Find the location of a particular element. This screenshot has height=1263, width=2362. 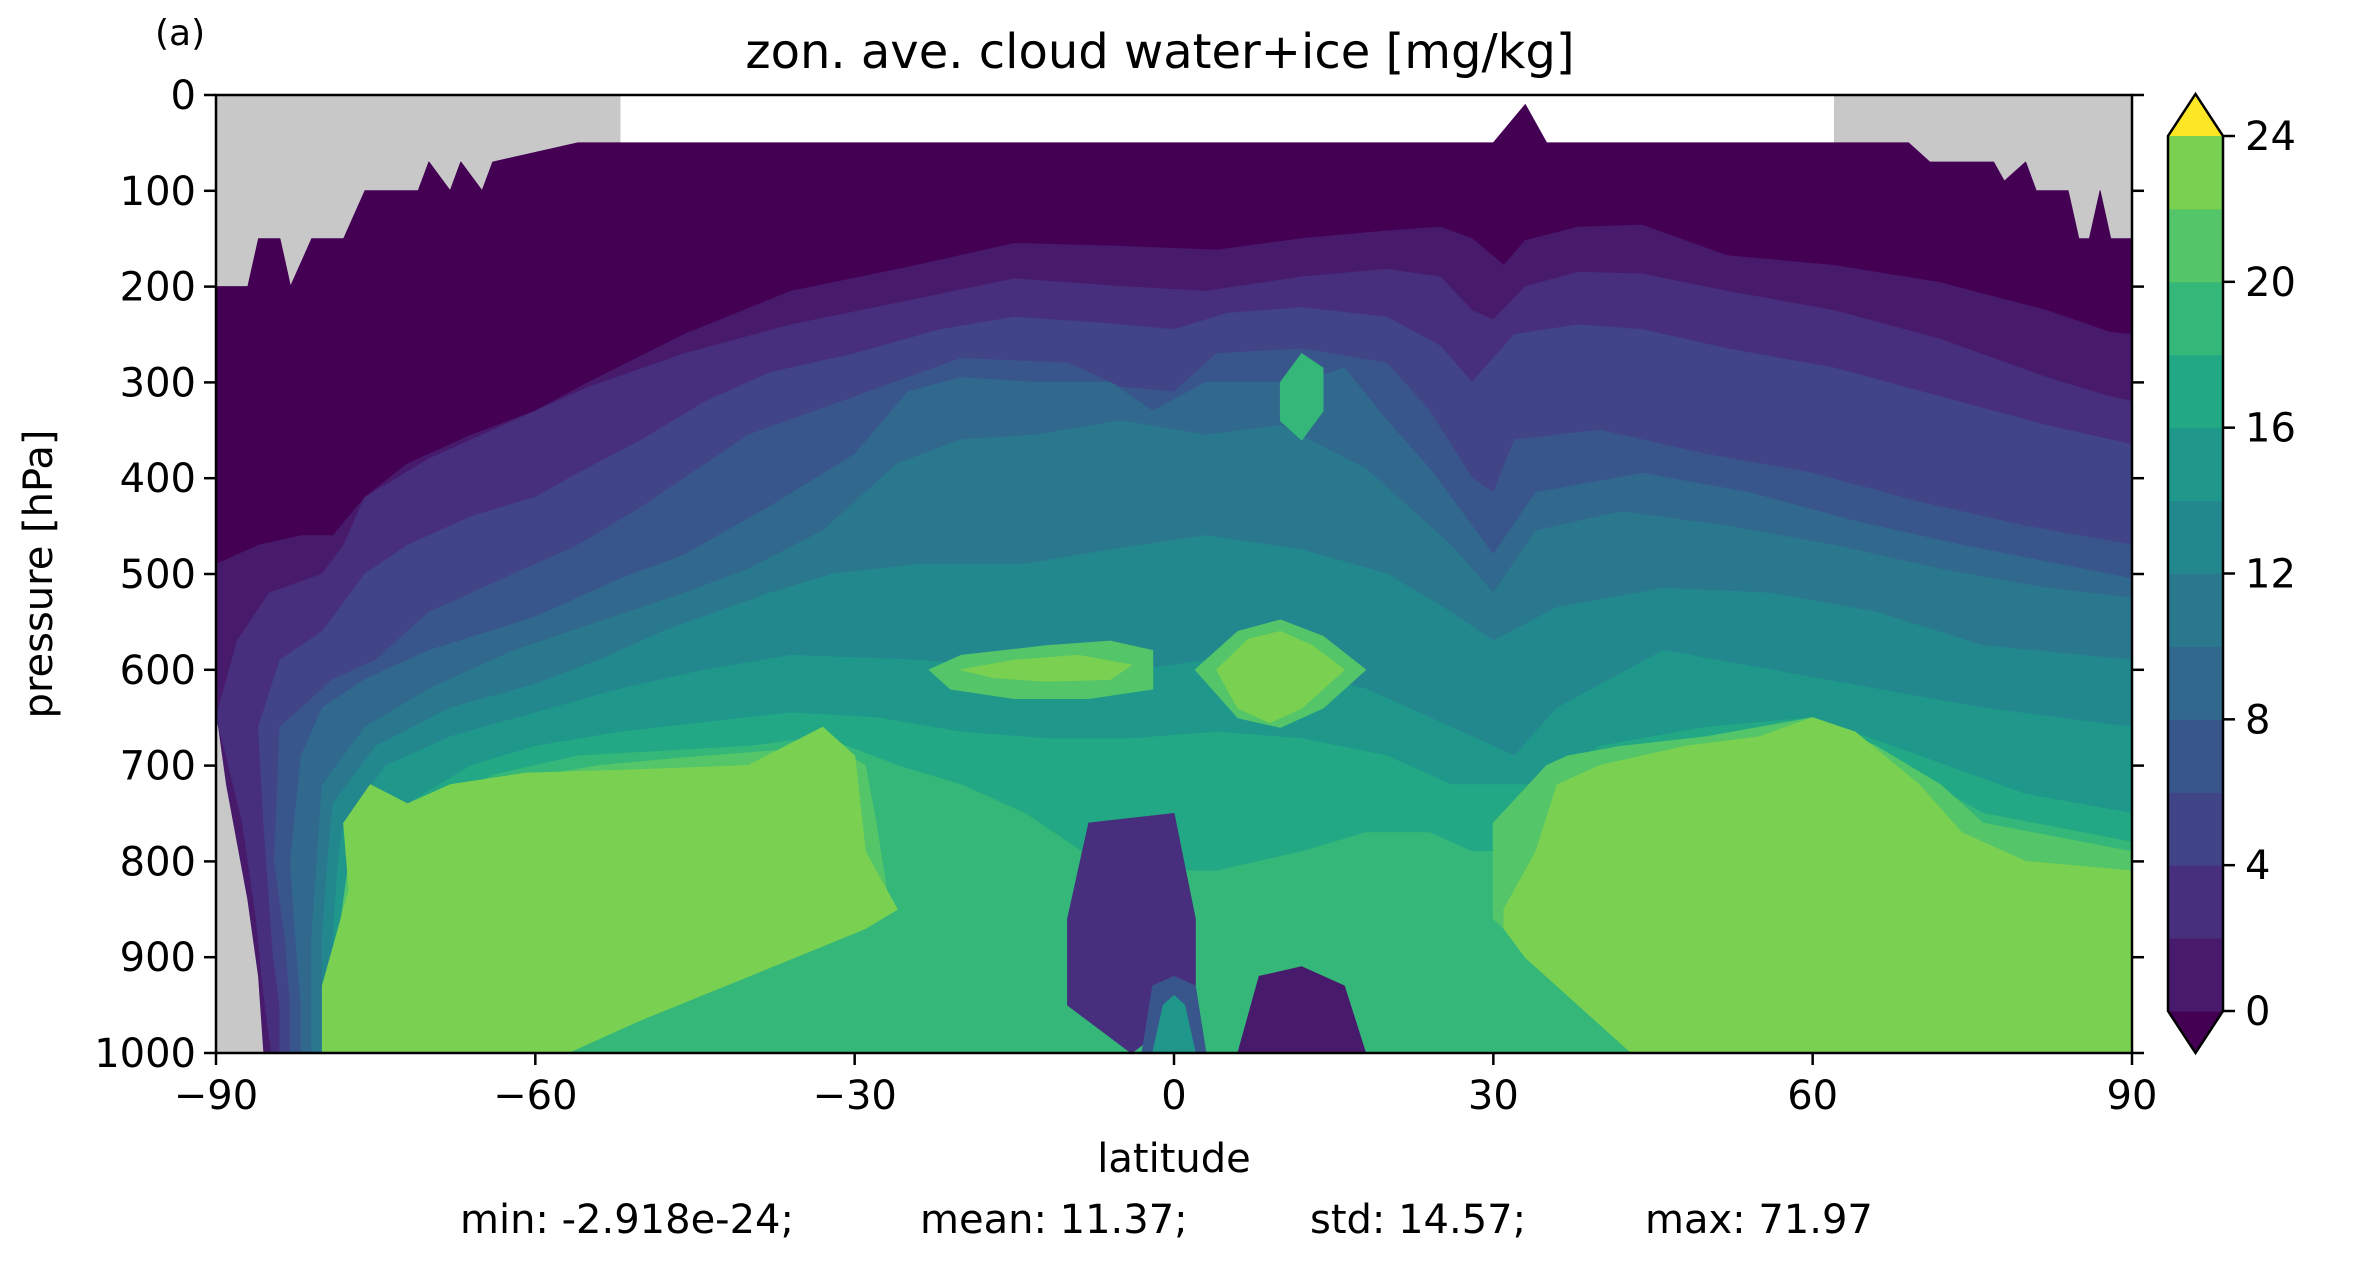

y-tick-label: 100 is located at coordinates (158, 192).